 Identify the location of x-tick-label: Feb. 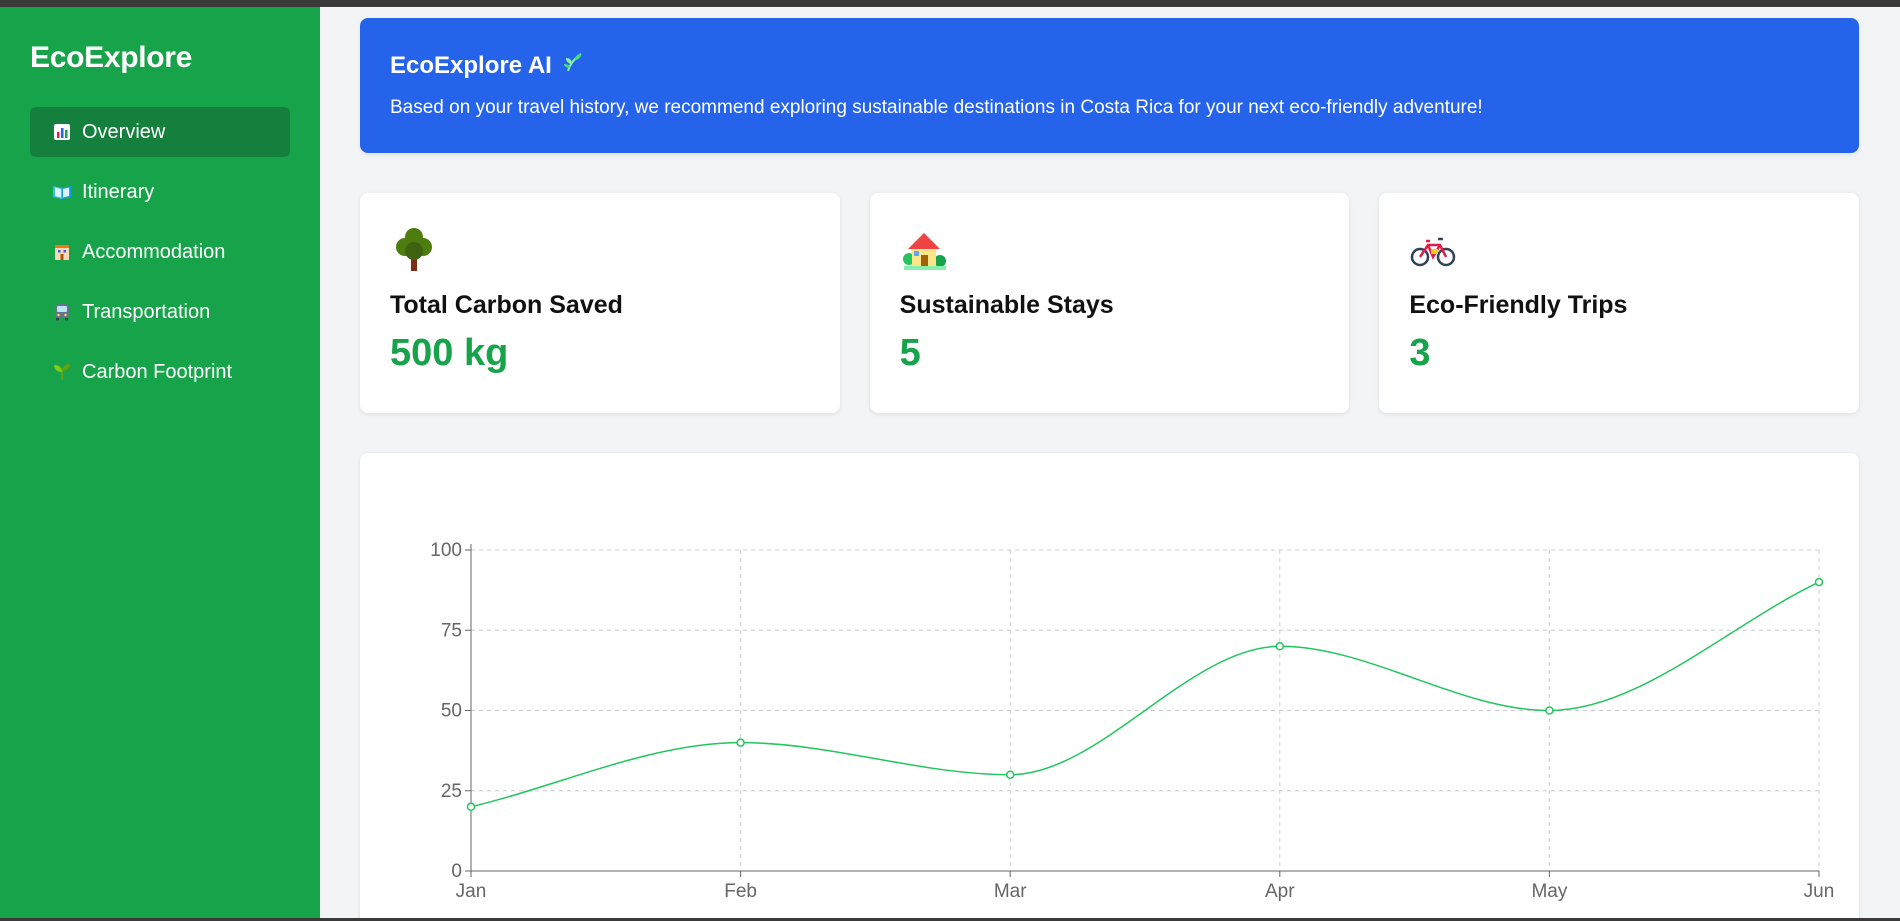
(740, 891).